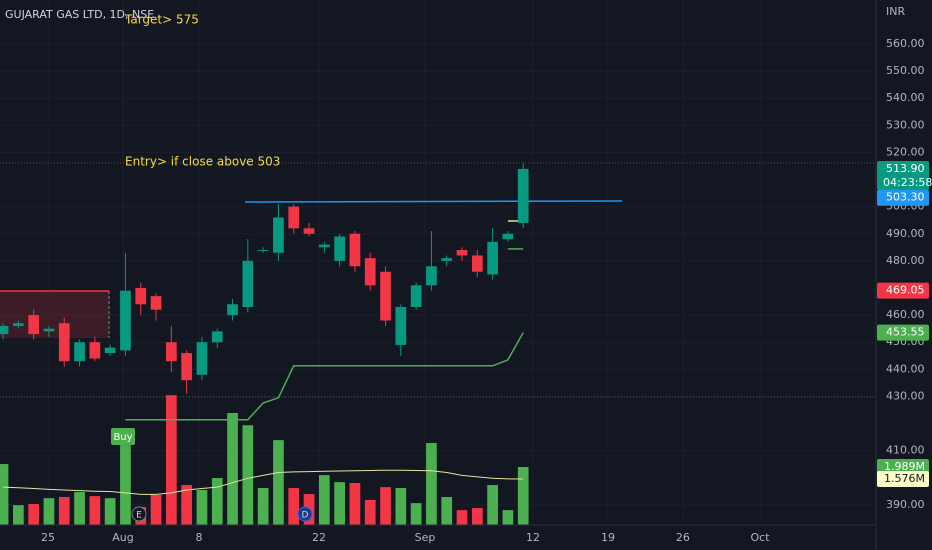  I want to click on event-label: E, so click(139, 516).